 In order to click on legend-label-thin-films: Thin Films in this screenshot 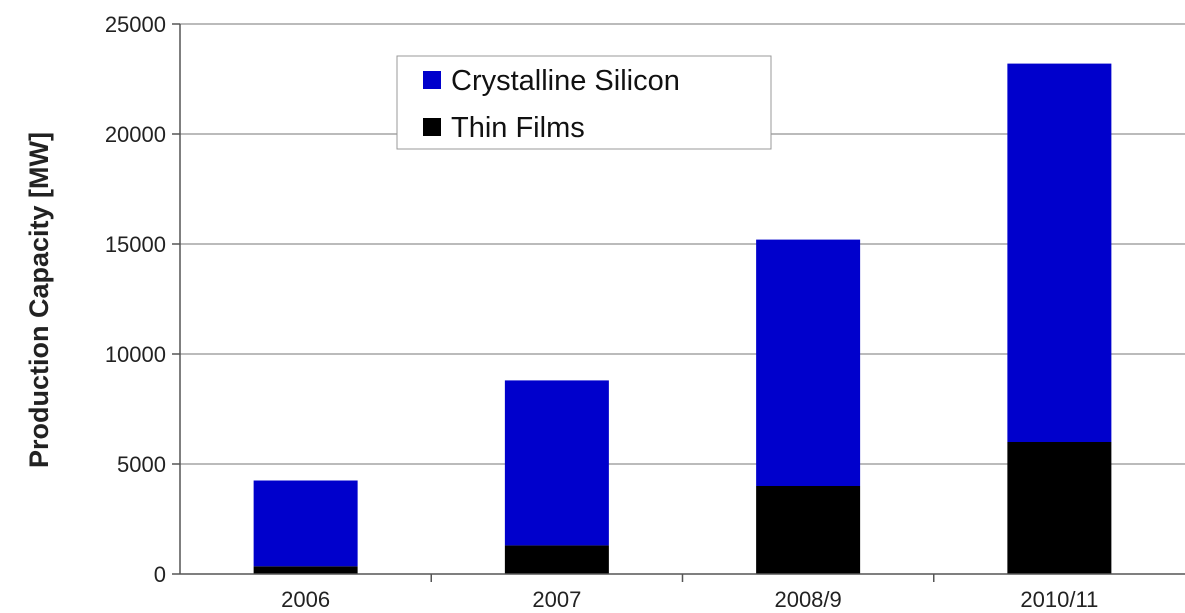, I will do `click(518, 128)`.